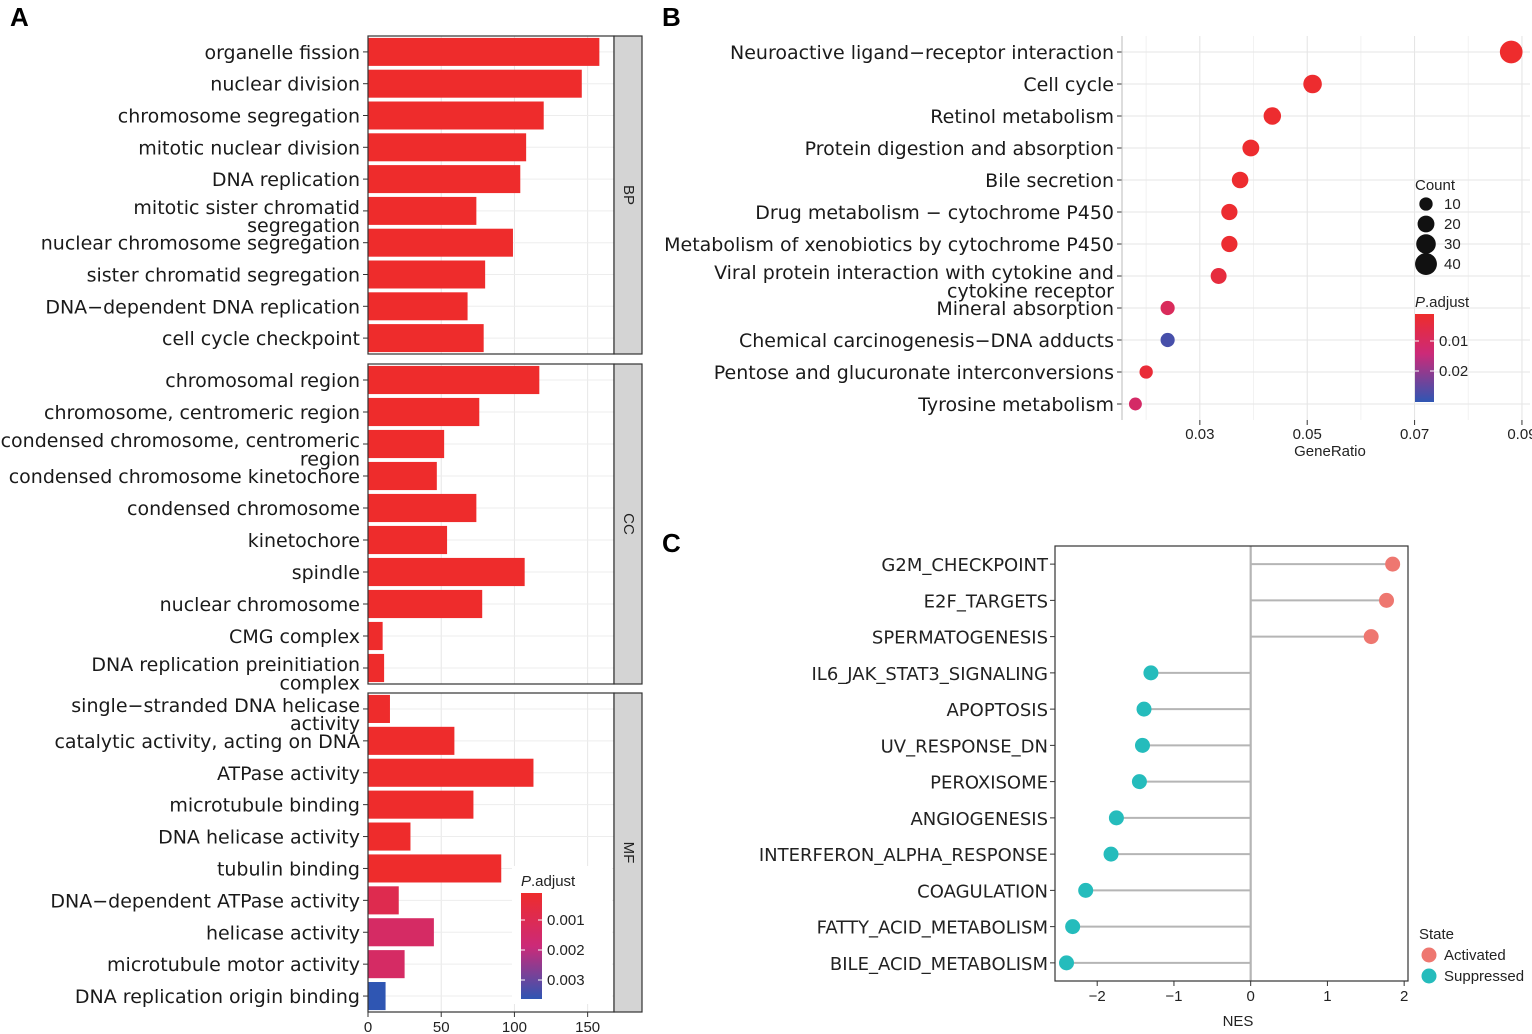 The height and width of the screenshot is (1034, 1532). What do you see at coordinates (1387, 600) in the screenshot?
I see `lollipop-e2f-targets` at bounding box center [1387, 600].